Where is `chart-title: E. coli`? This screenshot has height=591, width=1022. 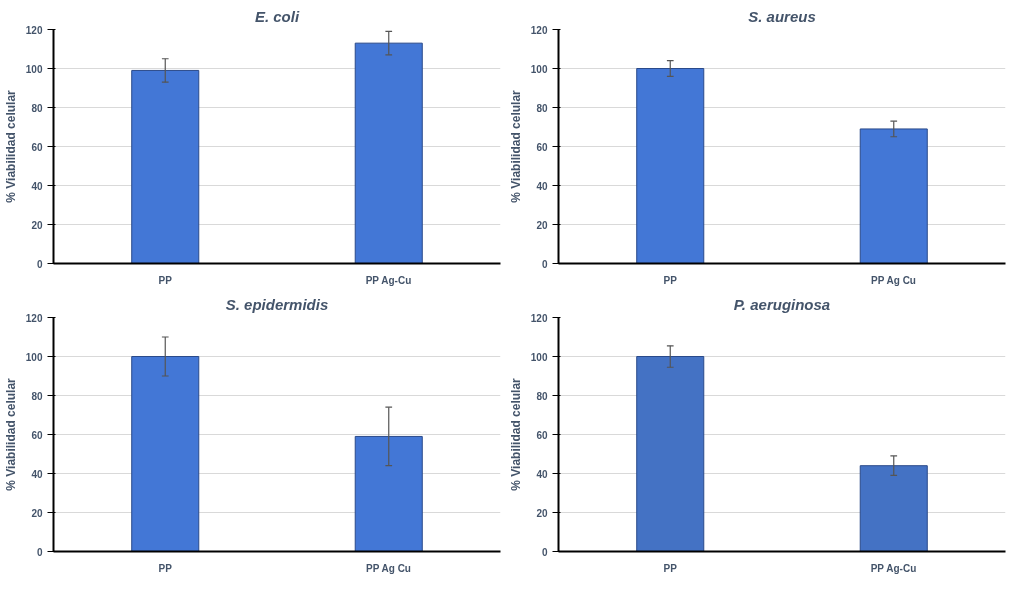 chart-title: E. coli is located at coordinates (277, 16).